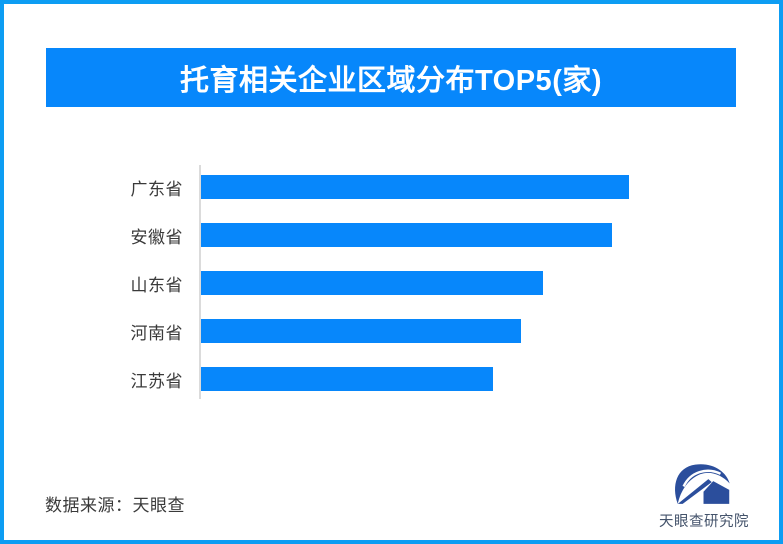 This screenshot has width=783, height=544. Describe the element at coordinates (702, 484) in the screenshot. I see `tianyancha-eye-logo-icon` at that location.